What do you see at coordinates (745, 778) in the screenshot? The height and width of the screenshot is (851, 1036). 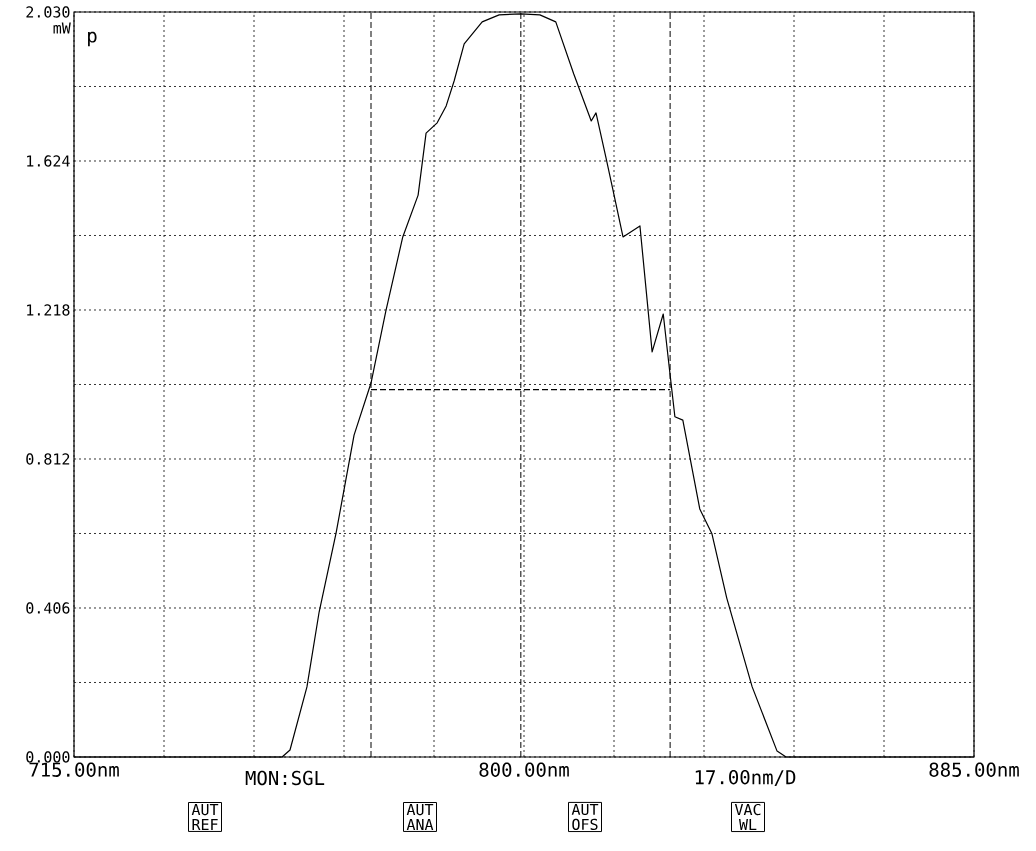 I see `text: 17.00nm/D` at bounding box center [745, 778].